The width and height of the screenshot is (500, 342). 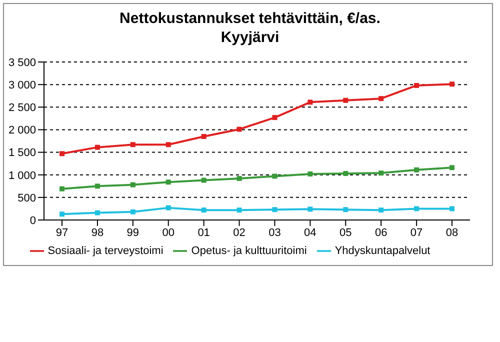 I want to click on y-tick-label: 1 500, so click(x=22, y=153).